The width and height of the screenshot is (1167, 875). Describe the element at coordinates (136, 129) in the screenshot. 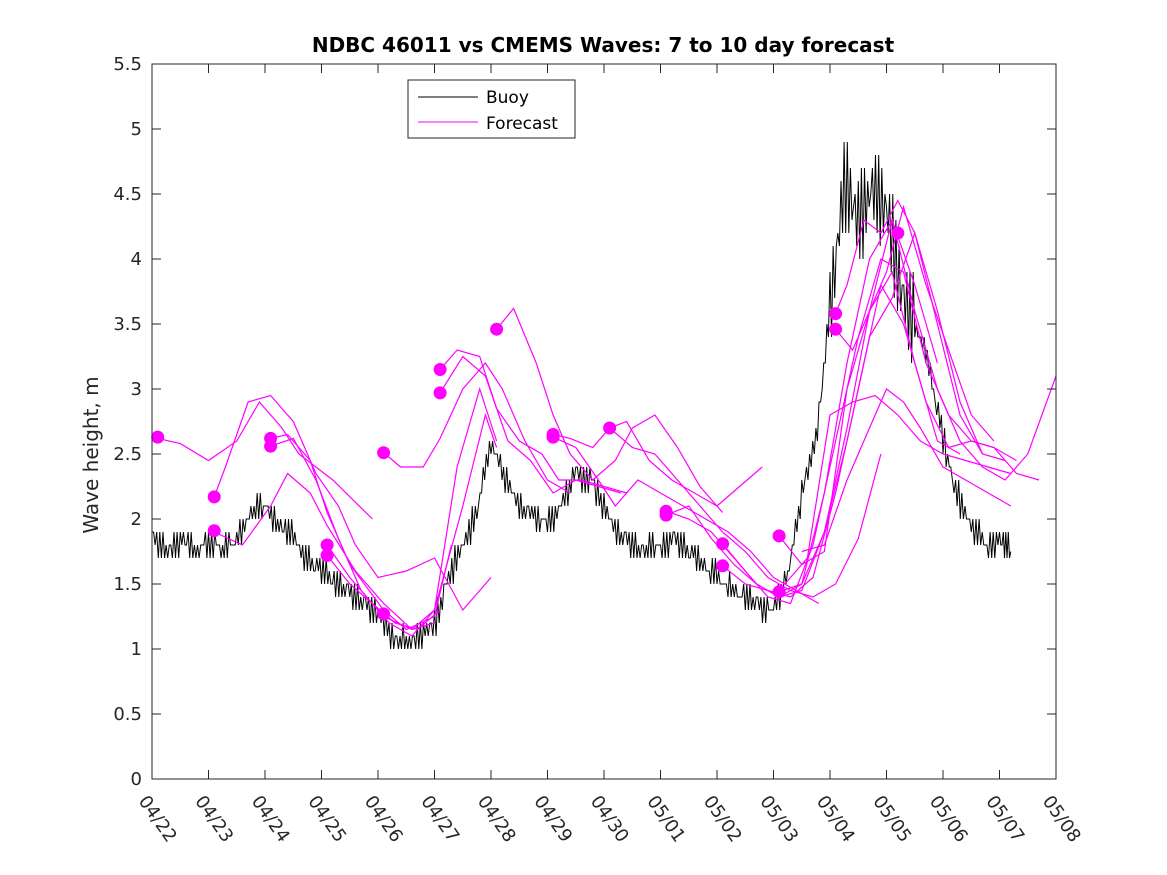

I see `y-tick-label: 5` at that location.